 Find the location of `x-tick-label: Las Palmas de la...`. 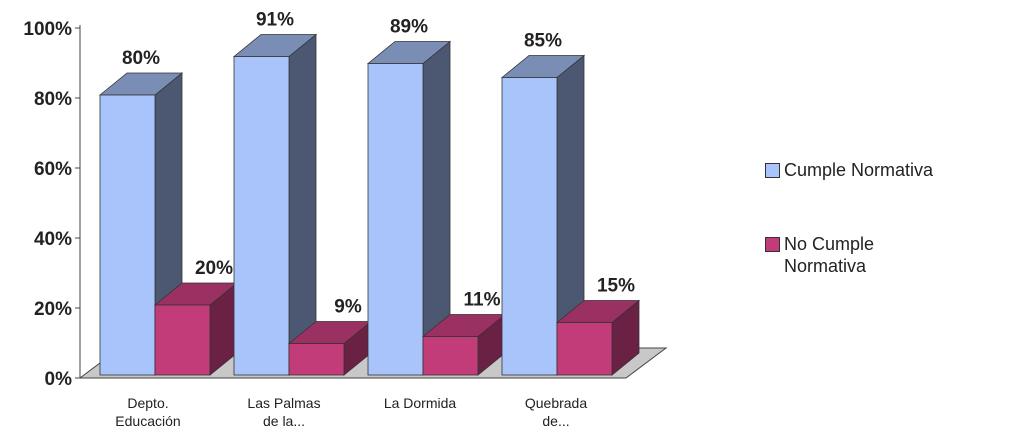

x-tick-label: Las Palmas de la... is located at coordinates (284, 412).